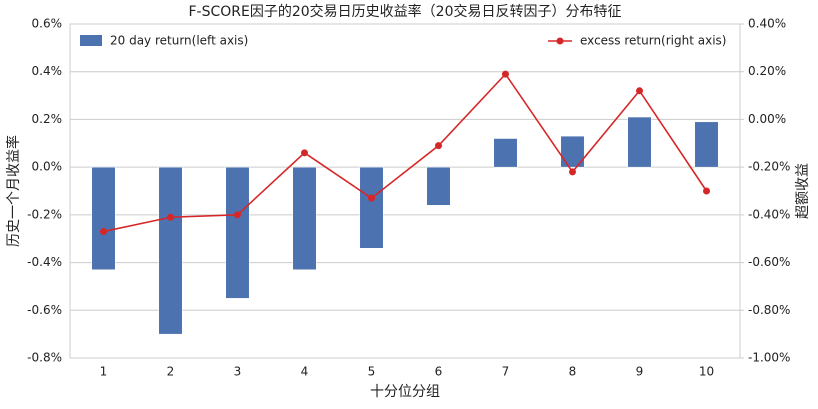  What do you see at coordinates (439, 372) in the screenshot?
I see `x-tick-label: 6` at bounding box center [439, 372].